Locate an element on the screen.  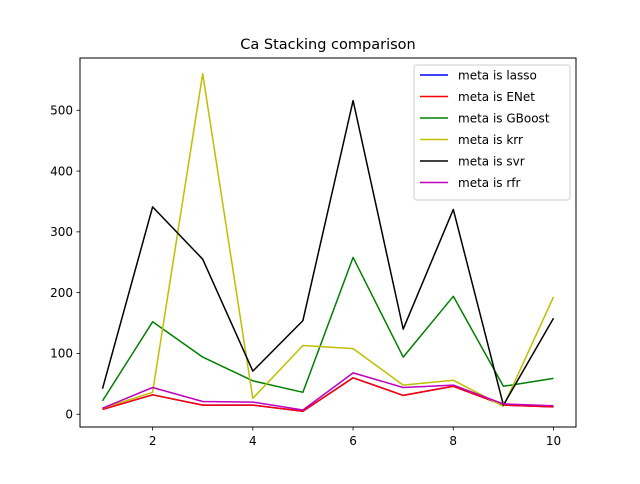
y-tick-label-0: 0 is located at coordinates (69, 415).